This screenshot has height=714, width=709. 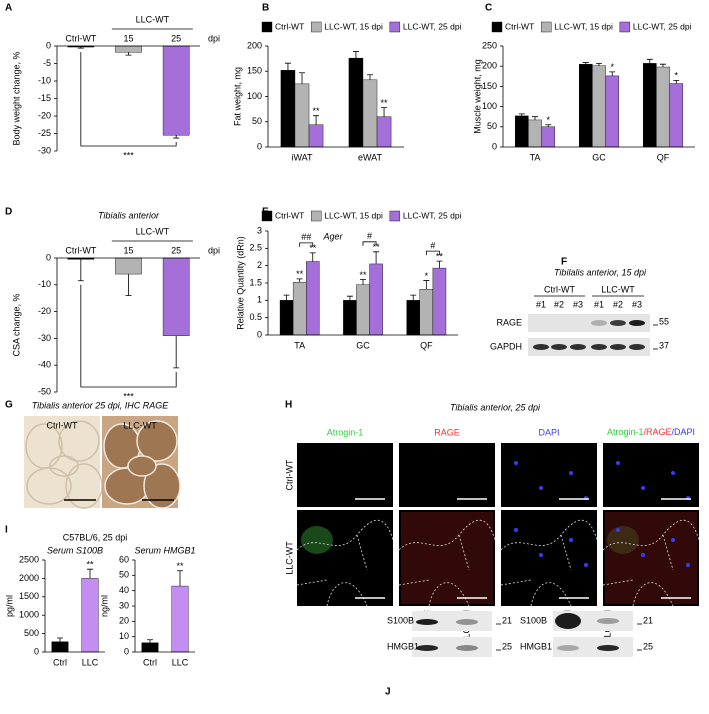 What do you see at coordinates (49, 486) in the screenshot?
I see `muscle-fiber` at bounding box center [49, 486].